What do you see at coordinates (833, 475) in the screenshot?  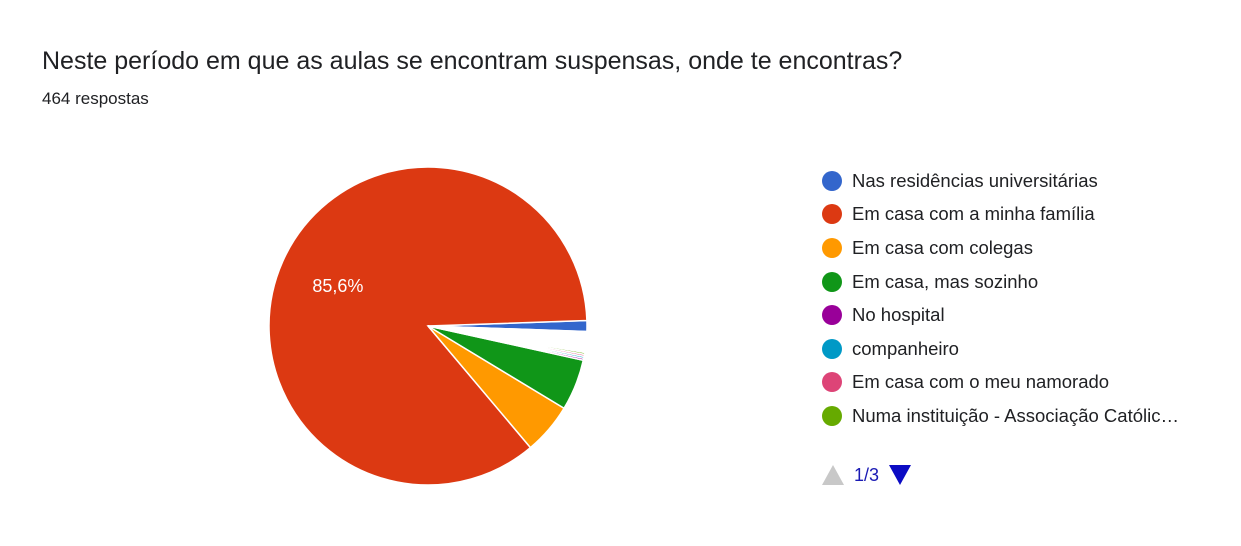 I see `pager-up-icon` at bounding box center [833, 475].